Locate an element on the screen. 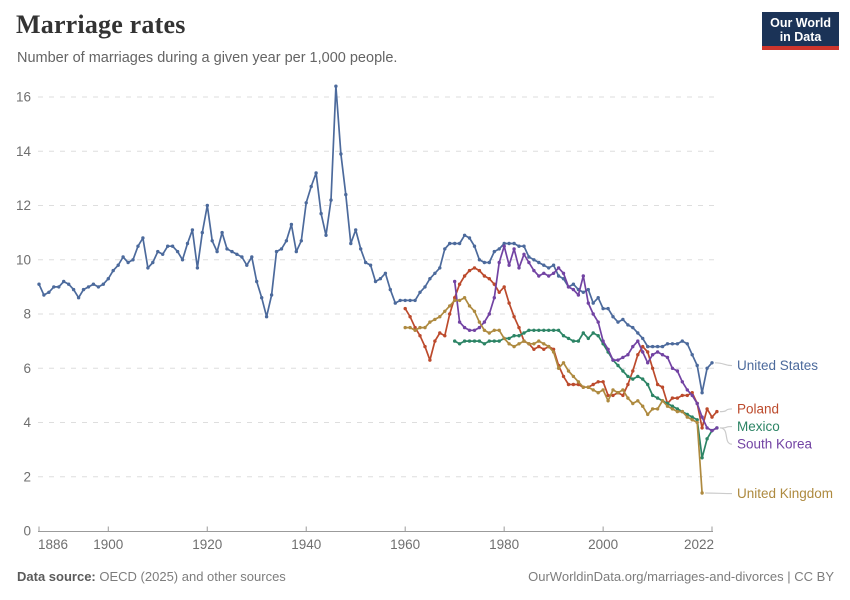 This screenshot has width=850, height=600. series-poland: Poland is located at coordinates (591, 348).